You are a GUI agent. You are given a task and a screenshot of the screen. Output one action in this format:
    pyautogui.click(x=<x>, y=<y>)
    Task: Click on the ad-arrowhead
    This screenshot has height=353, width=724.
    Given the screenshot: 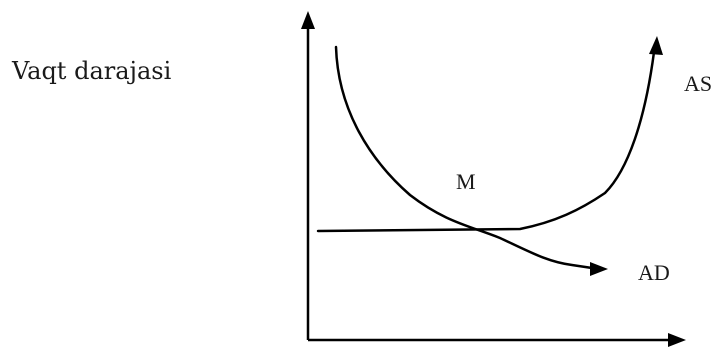 What is the action you would take?
    pyautogui.click(x=599, y=269)
    